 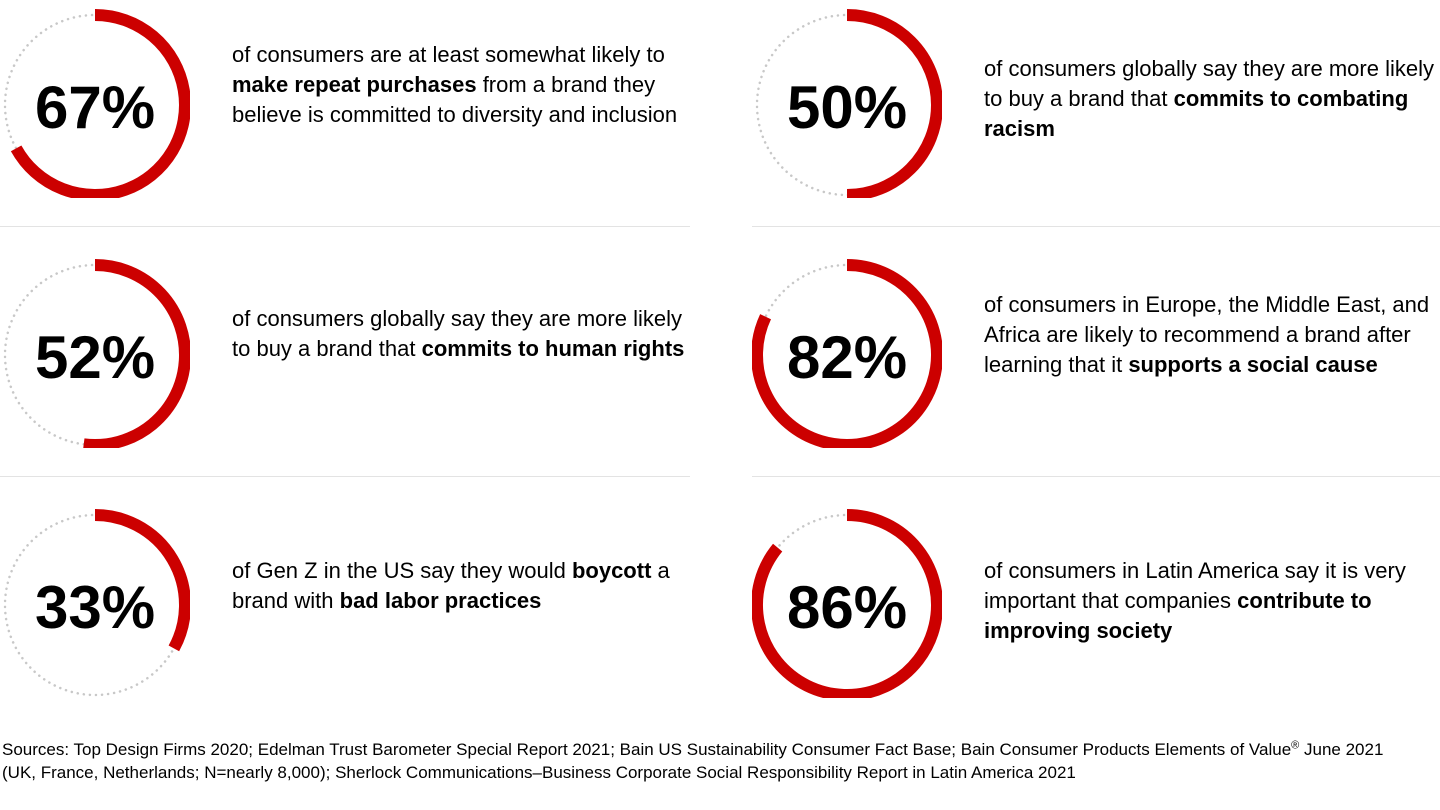 I want to click on stat-value: 86%, so click(x=847, y=607).